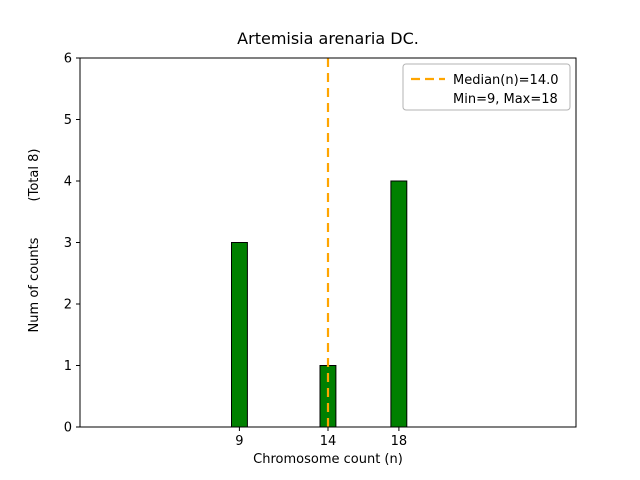 The width and height of the screenshot is (640, 480). I want to click on x-tick-label: 14, so click(328, 441).